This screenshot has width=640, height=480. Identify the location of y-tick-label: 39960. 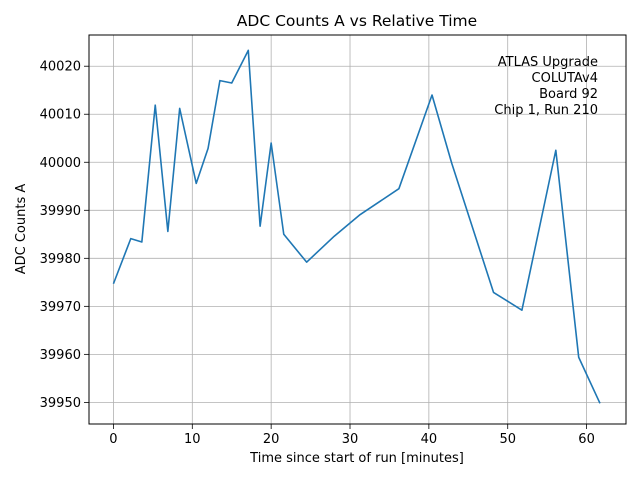
(60, 355).